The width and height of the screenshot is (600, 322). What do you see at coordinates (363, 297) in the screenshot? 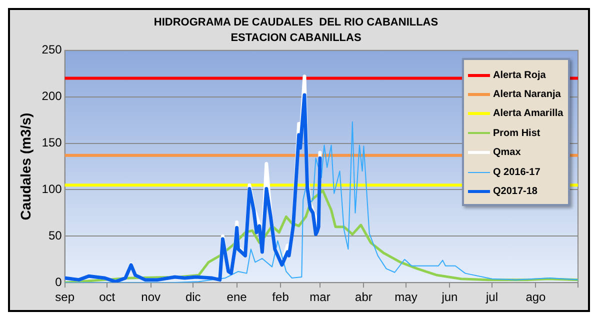
I see `x-tick-label: abr` at bounding box center [363, 297].